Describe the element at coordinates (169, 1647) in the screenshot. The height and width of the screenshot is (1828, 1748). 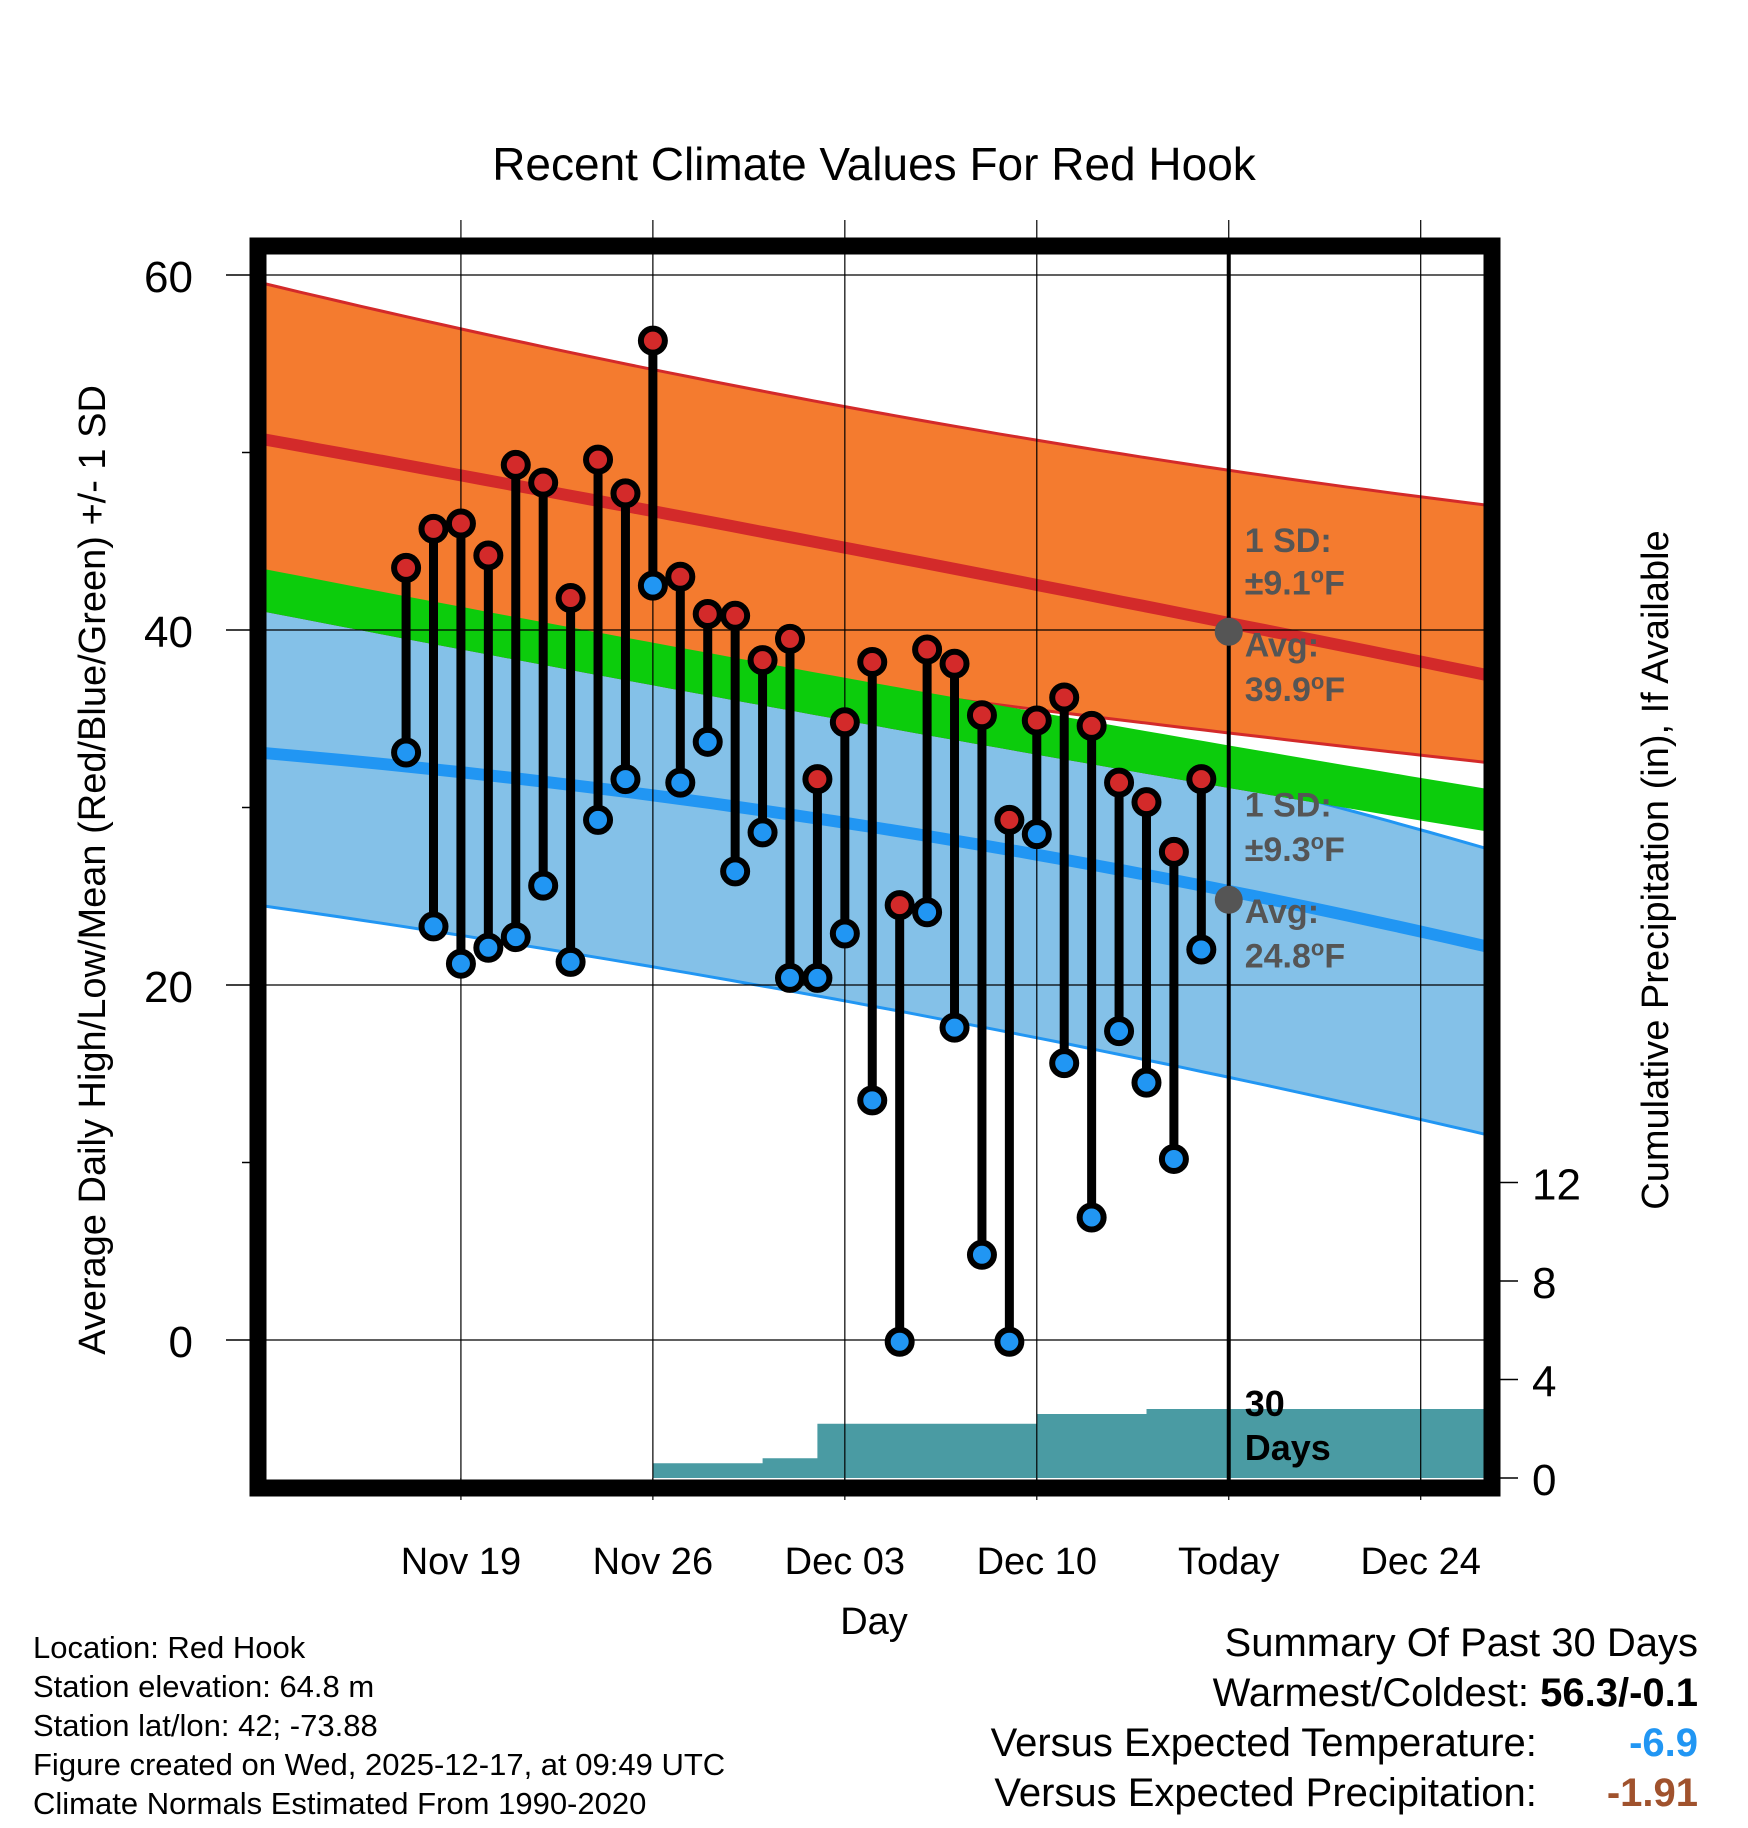
I see `location-text: Location: Red Hook` at that location.